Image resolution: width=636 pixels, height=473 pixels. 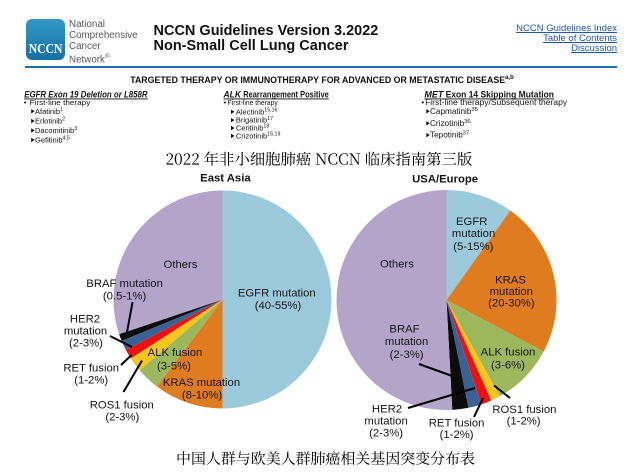 I want to click on svg-text: Capmatinib35, so click(x=454, y=111).